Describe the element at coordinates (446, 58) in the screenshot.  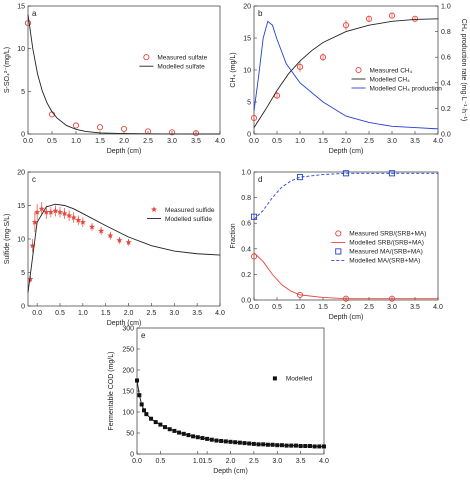
I see `y2-tick-label: 0.6` at that location.